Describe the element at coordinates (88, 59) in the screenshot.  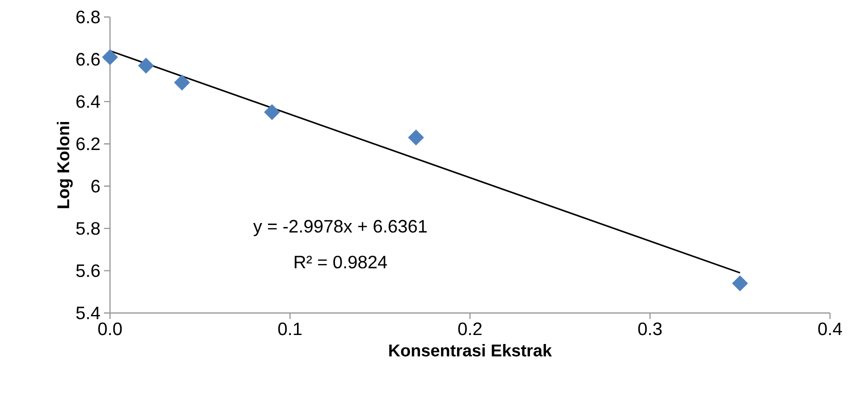
I see `y-tick-label: 6.6` at that location.